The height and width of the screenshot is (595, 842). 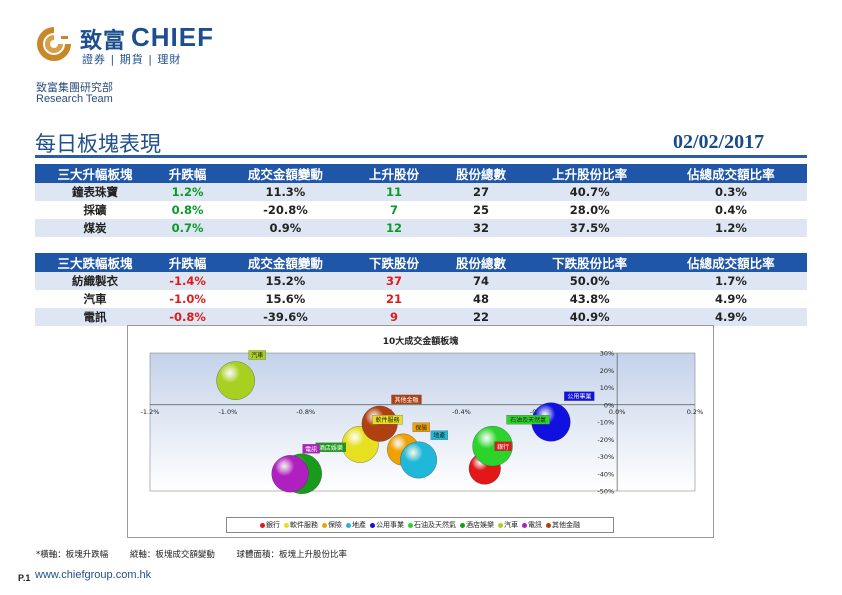 I want to click on x-tick-label: 0.0%, so click(x=617, y=412).